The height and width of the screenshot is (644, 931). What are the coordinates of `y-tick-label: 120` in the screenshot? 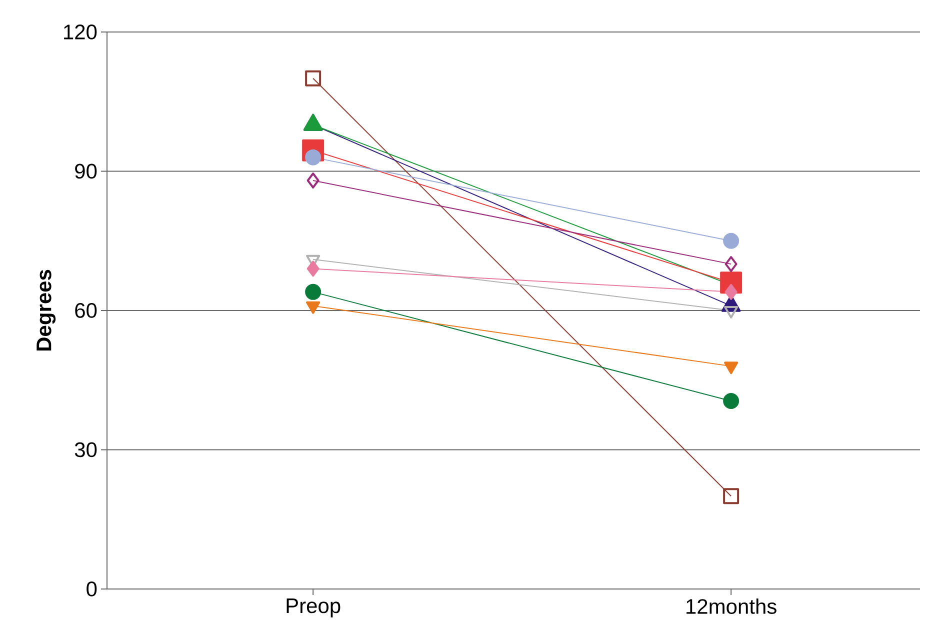 It's located at (80, 32).